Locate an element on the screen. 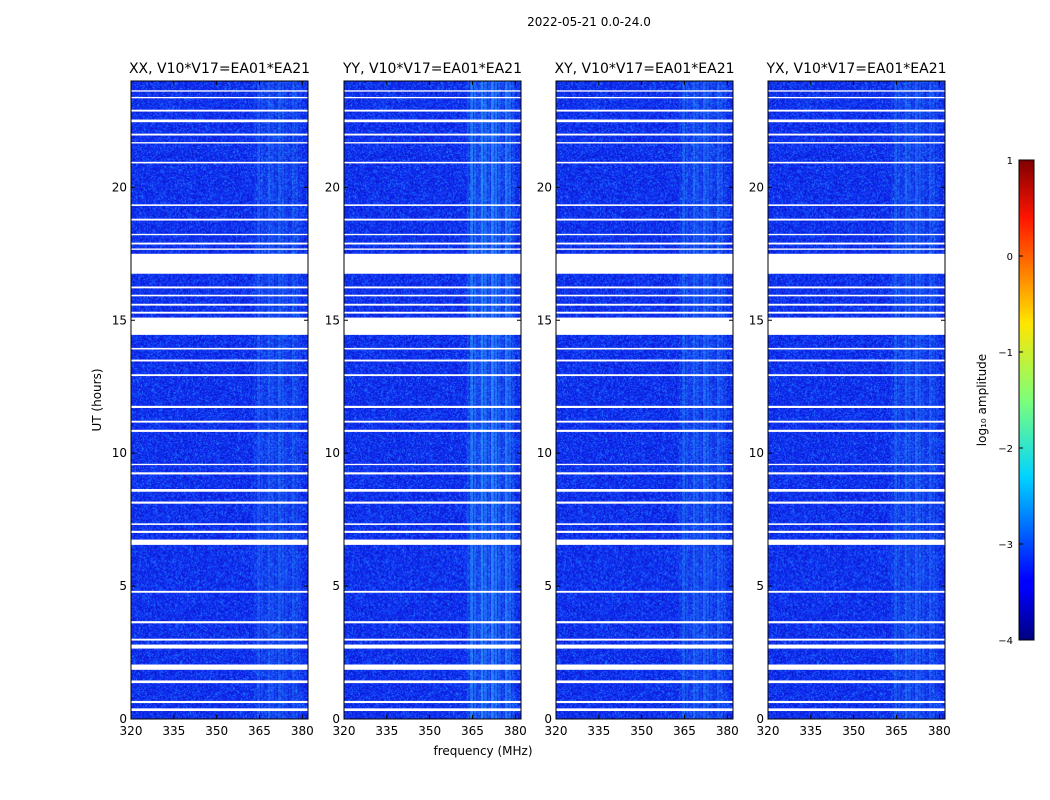 Image resolution: width=1050 pixels, height=800 pixels. y-tick-label: 0 is located at coordinates (548, 719).